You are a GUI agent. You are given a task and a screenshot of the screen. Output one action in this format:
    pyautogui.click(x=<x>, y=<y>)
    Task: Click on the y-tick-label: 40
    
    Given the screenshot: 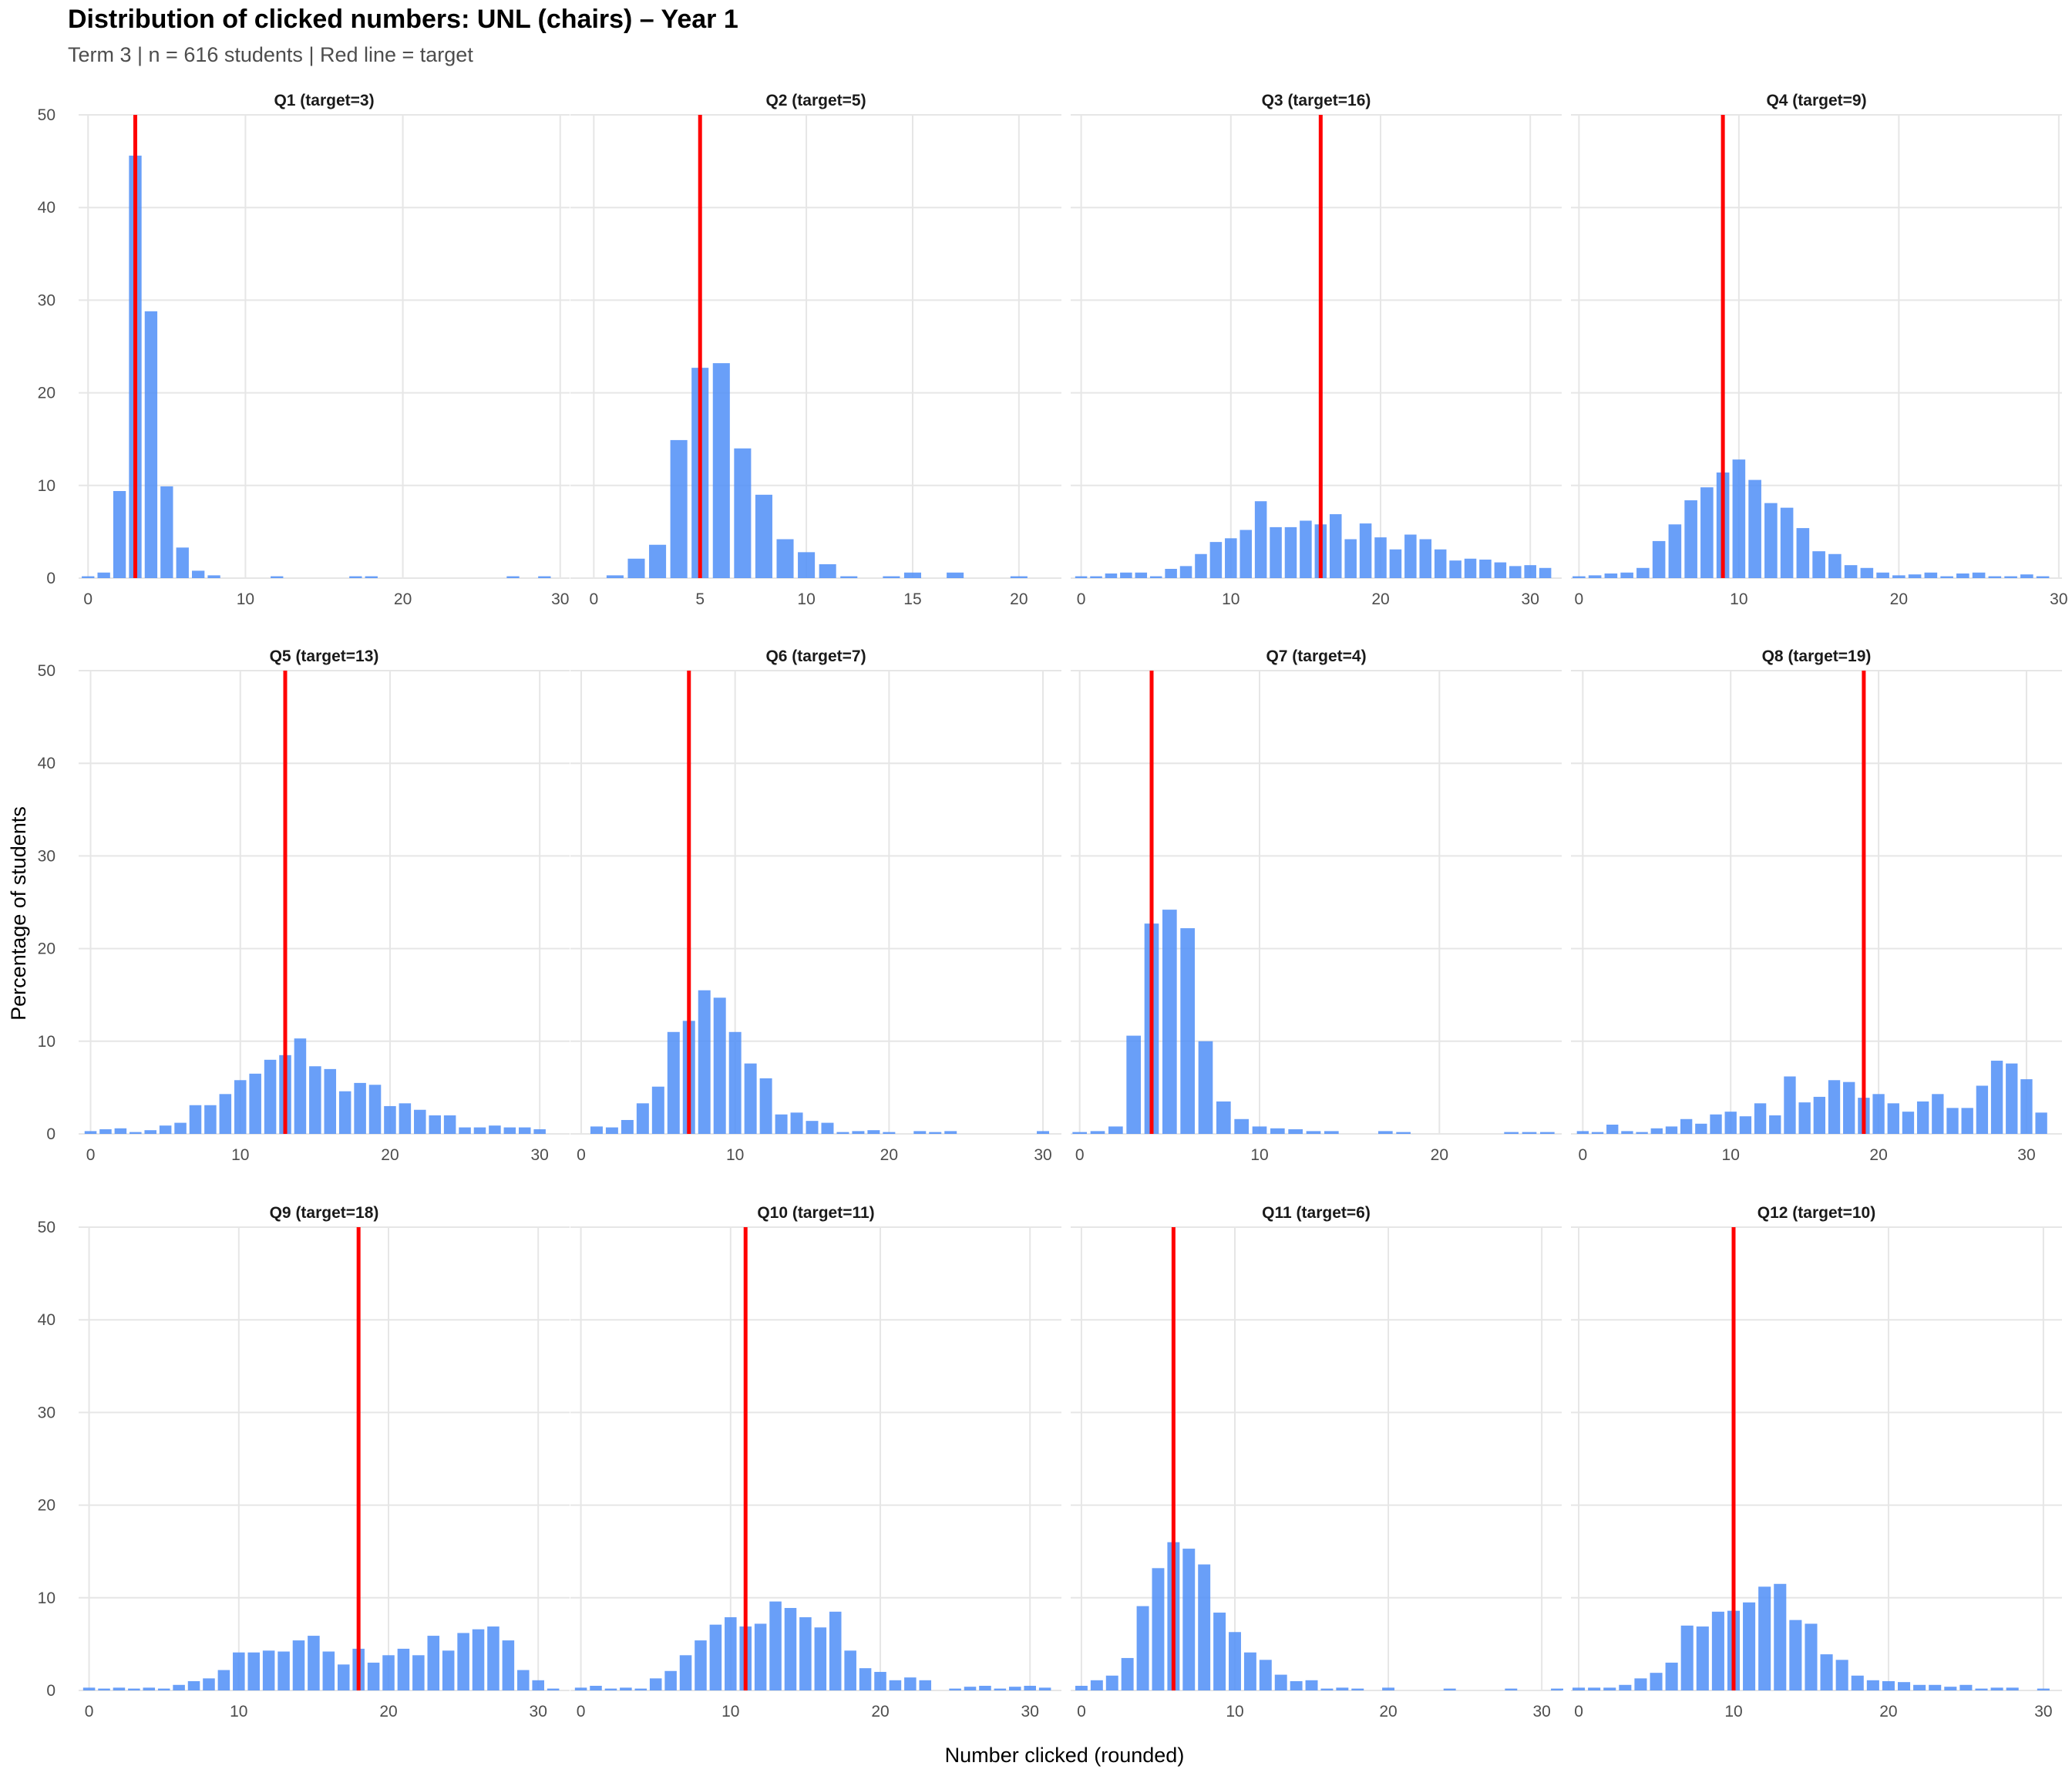 What is the action you would take?
    pyautogui.click(x=47, y=1320)
    